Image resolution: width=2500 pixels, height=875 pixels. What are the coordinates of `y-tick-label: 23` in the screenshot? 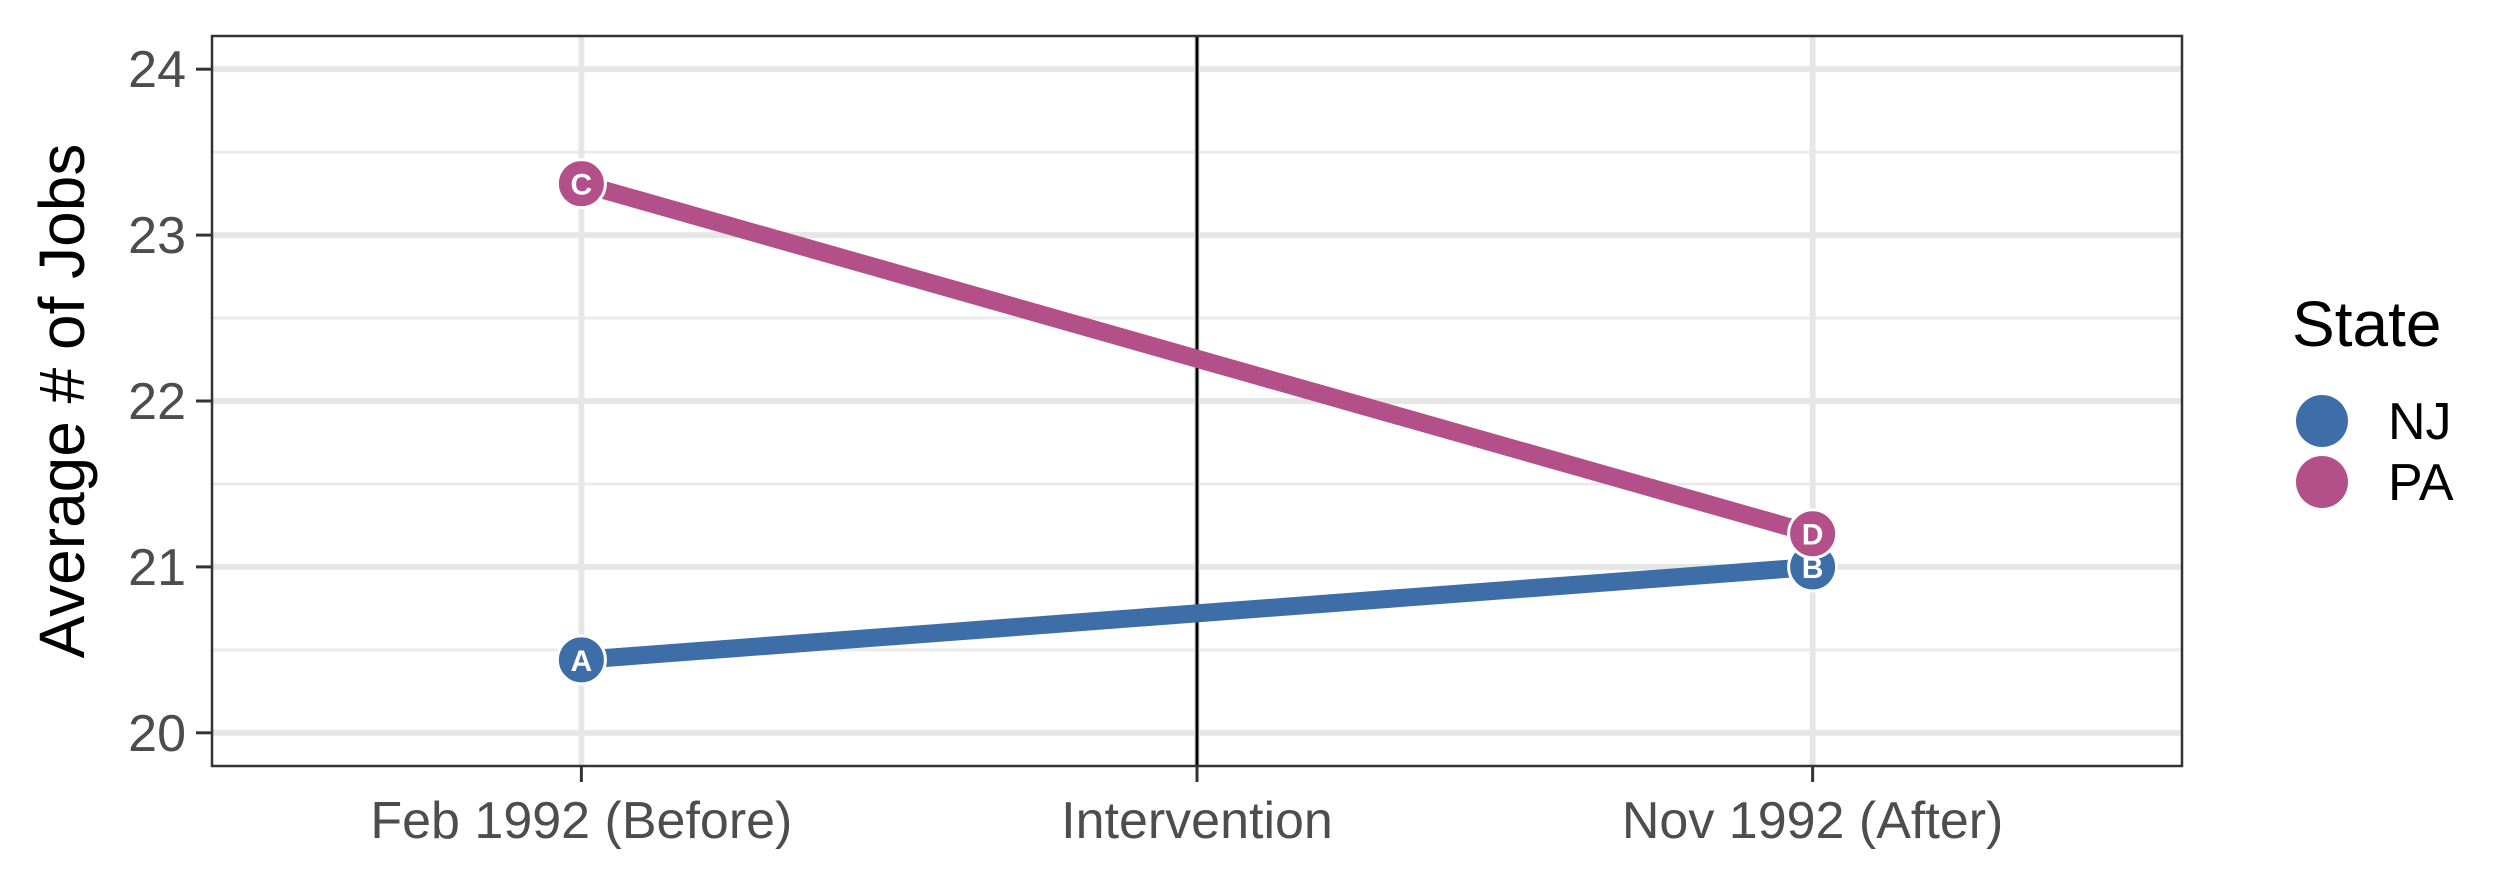 It's located at (157, 236).